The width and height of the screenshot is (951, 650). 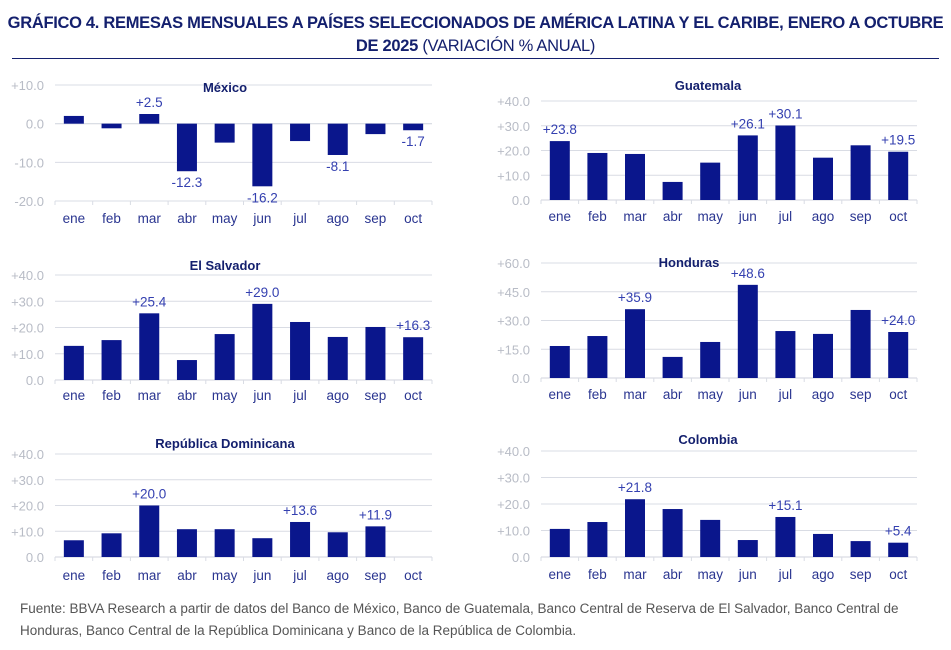 I want to click on data-label: +35.9, so click(x=635, y=297).